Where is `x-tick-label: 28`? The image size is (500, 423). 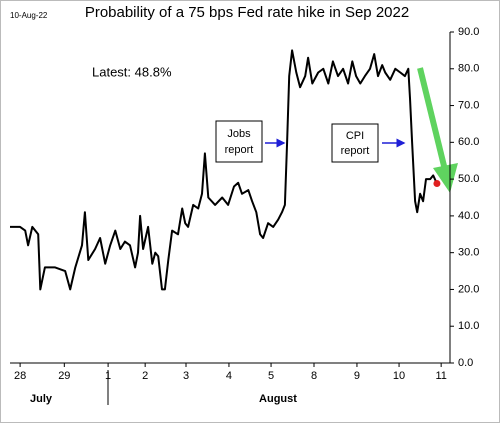
x-tick-label: 28 is located at coordinates (20, 376).